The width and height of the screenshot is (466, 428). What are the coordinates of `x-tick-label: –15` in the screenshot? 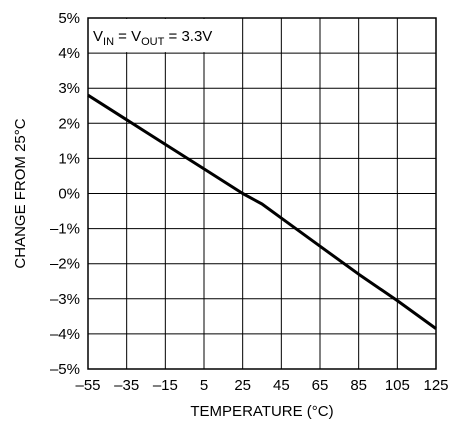 It's located at (165, 385).